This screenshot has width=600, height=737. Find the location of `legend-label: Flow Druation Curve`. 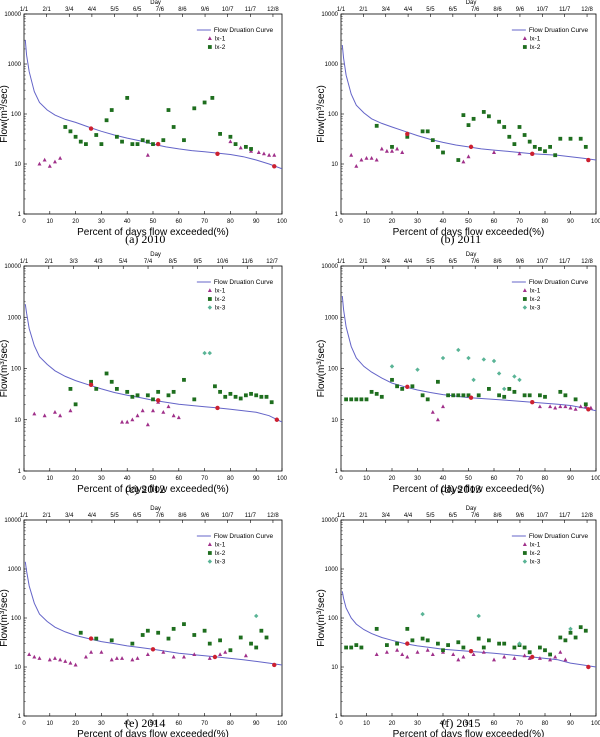

legend-label: Flow Druation Curve is located at coordinates (244, 30).